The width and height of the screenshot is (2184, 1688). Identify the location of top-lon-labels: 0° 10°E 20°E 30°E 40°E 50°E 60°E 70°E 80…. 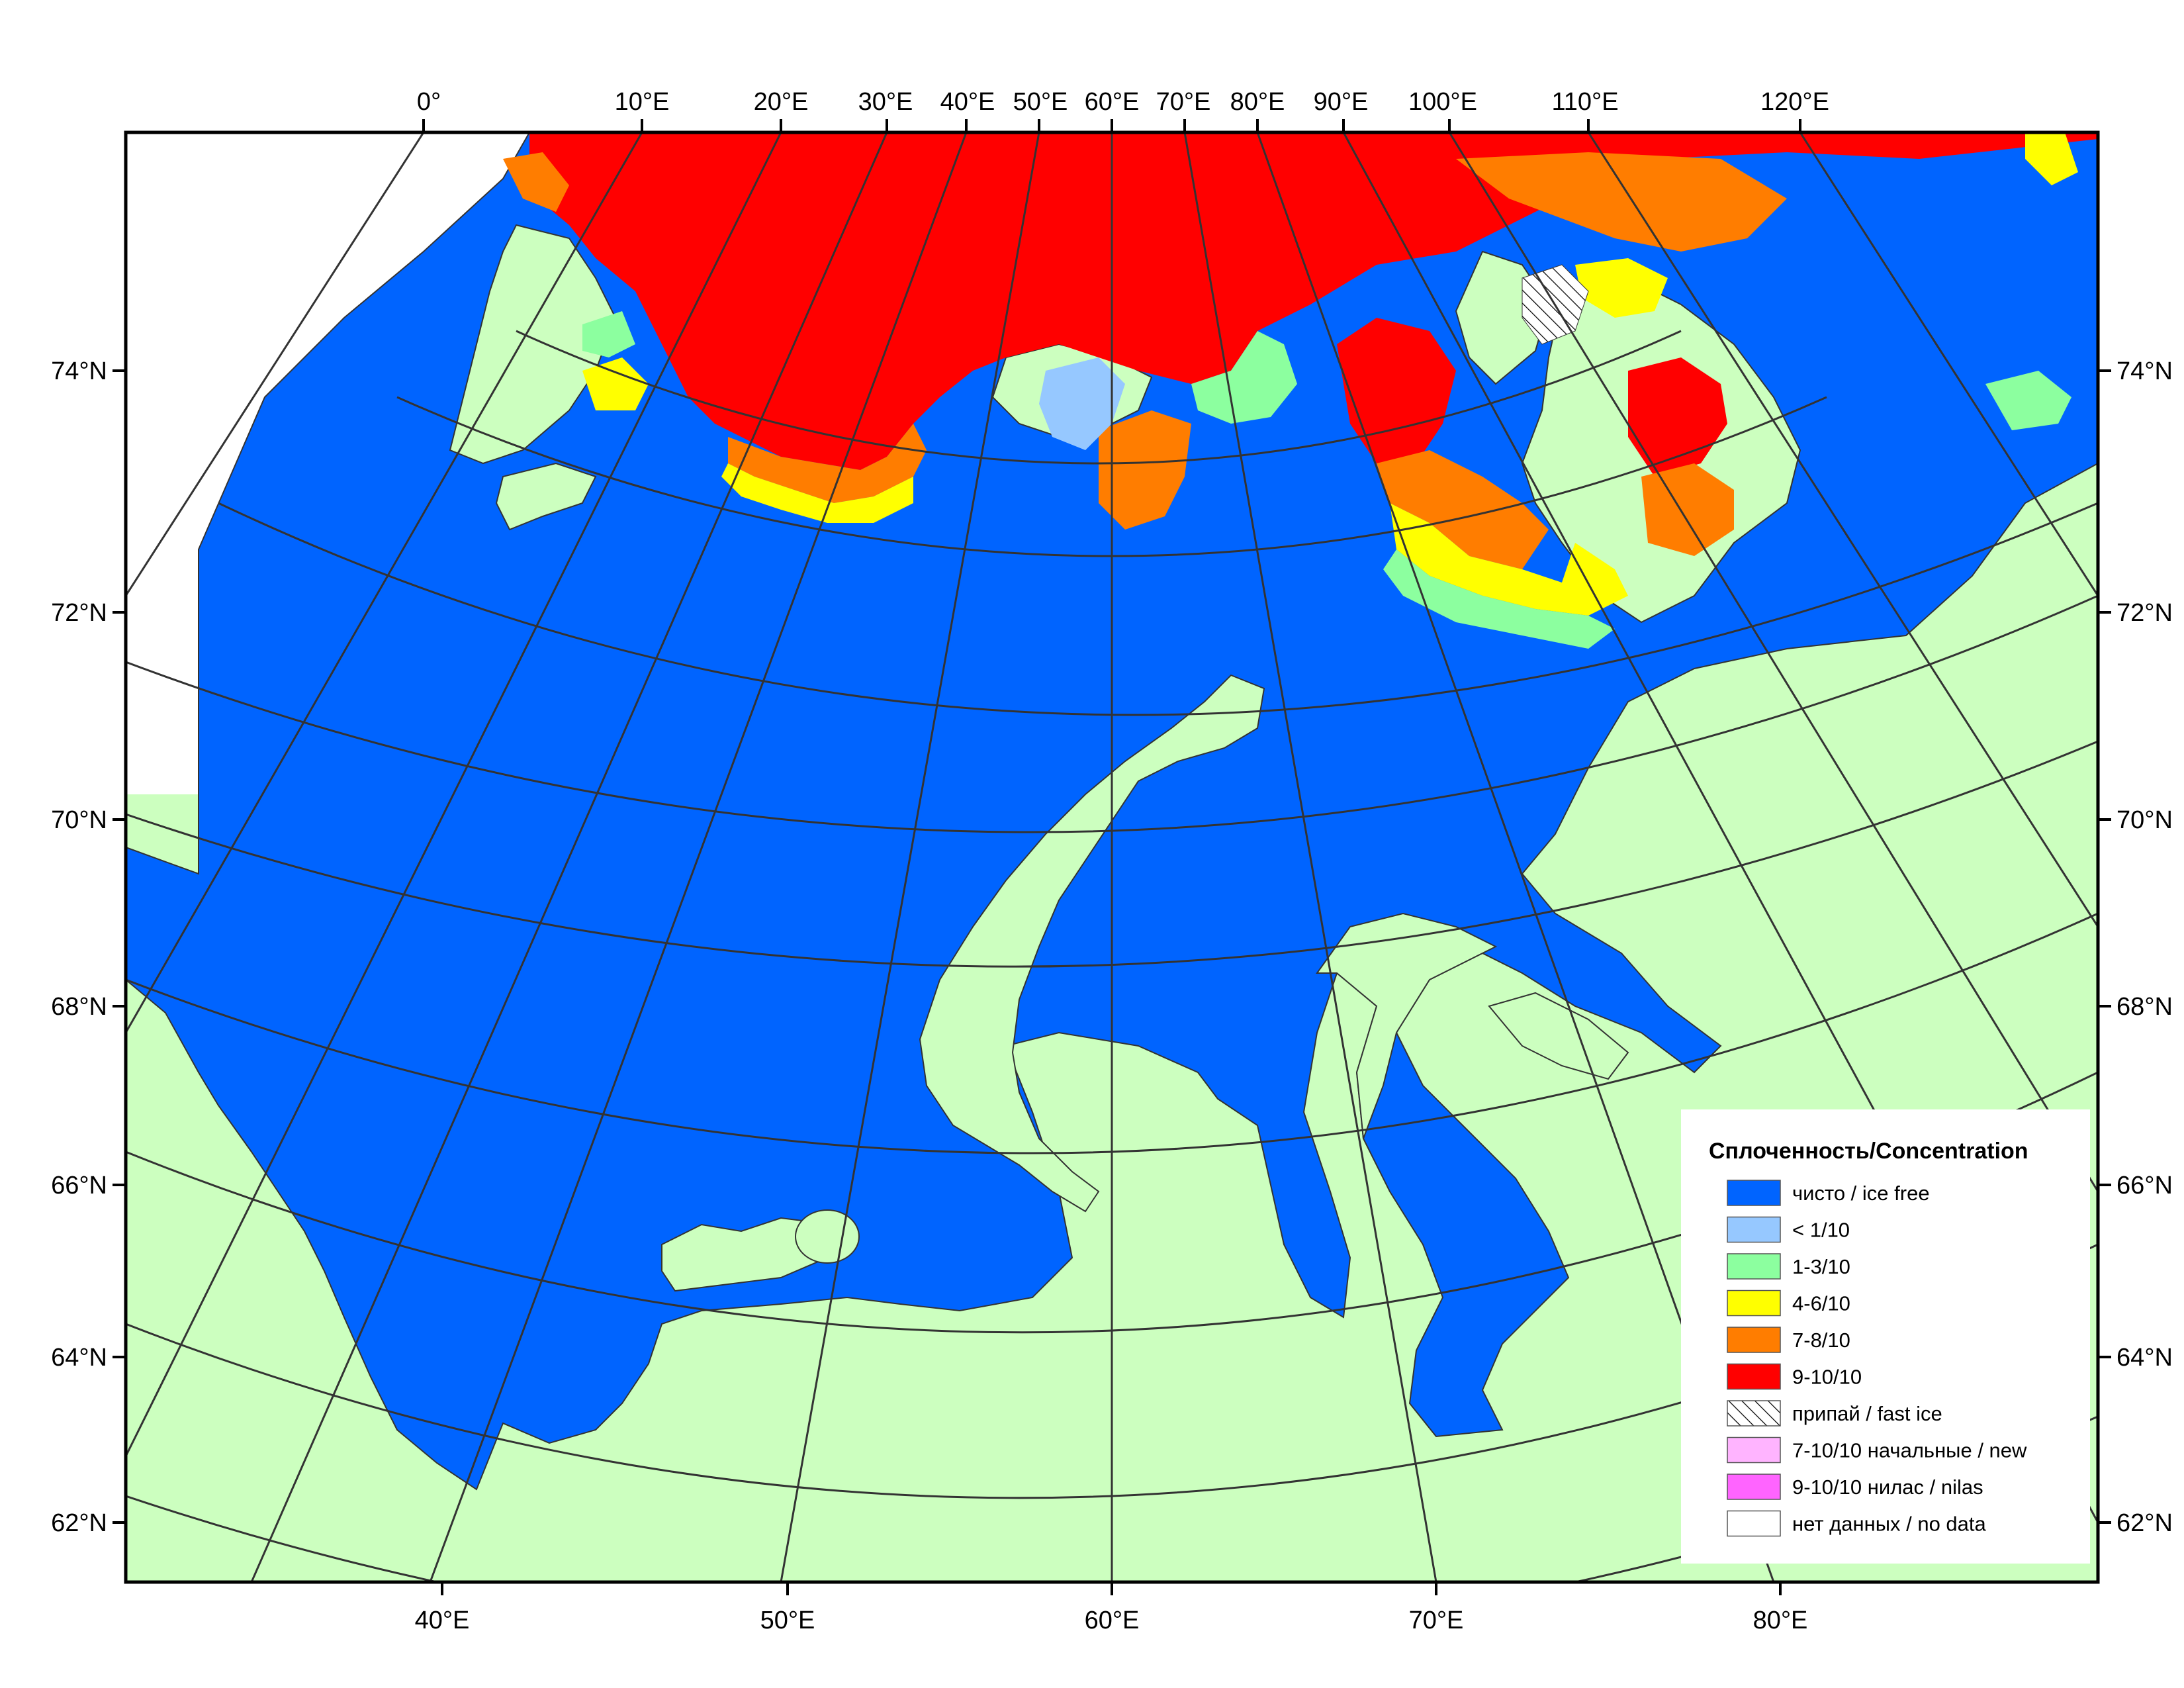
(1123, 102).